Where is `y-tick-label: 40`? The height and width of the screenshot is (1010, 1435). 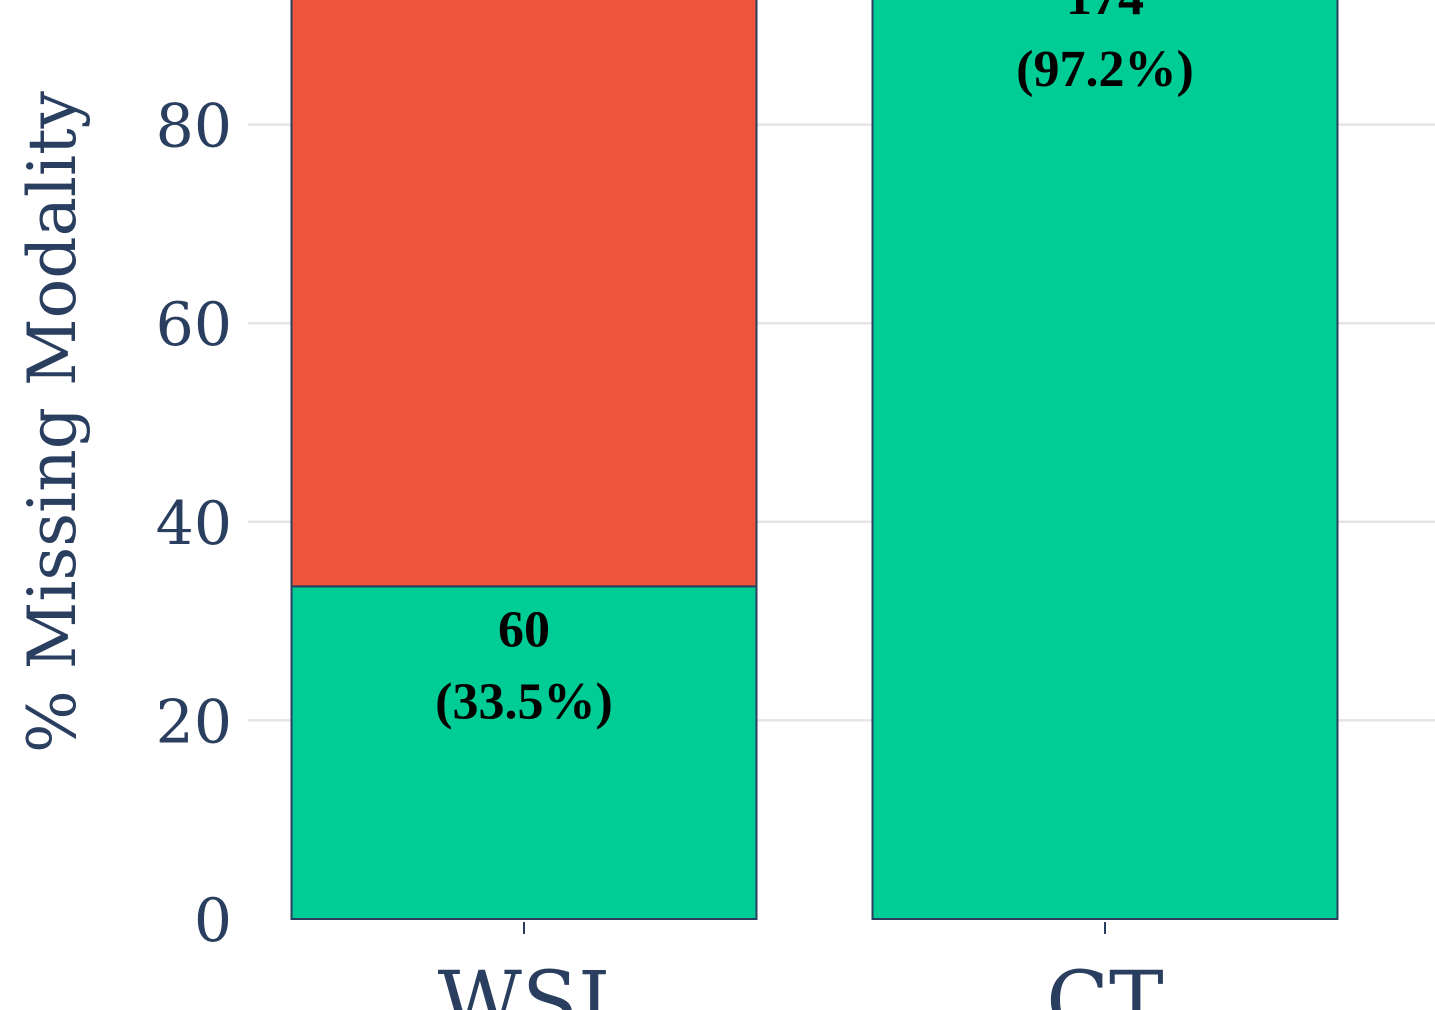 y-tick-label: 40 is located at coordinates (194, 524).